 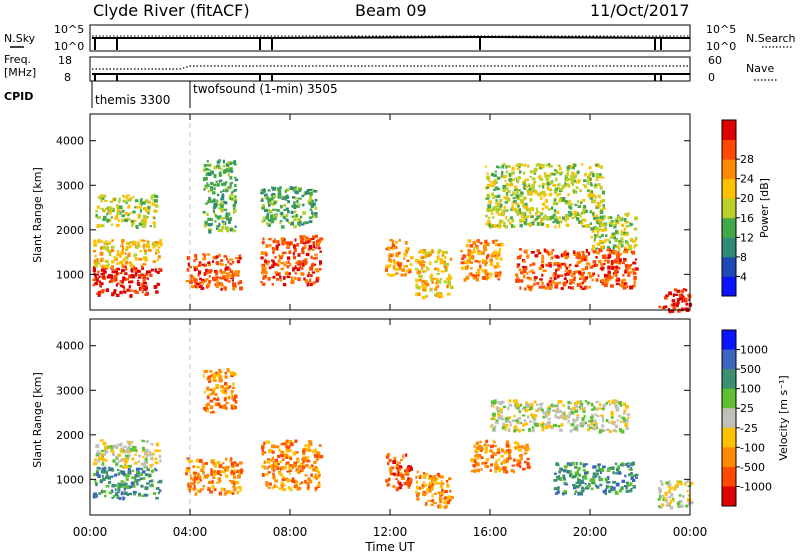 What do you see at coordinates (752, 467) in the screenshot?
I see `colorbar-tick-label: -500` at bounding box center [752, 467].